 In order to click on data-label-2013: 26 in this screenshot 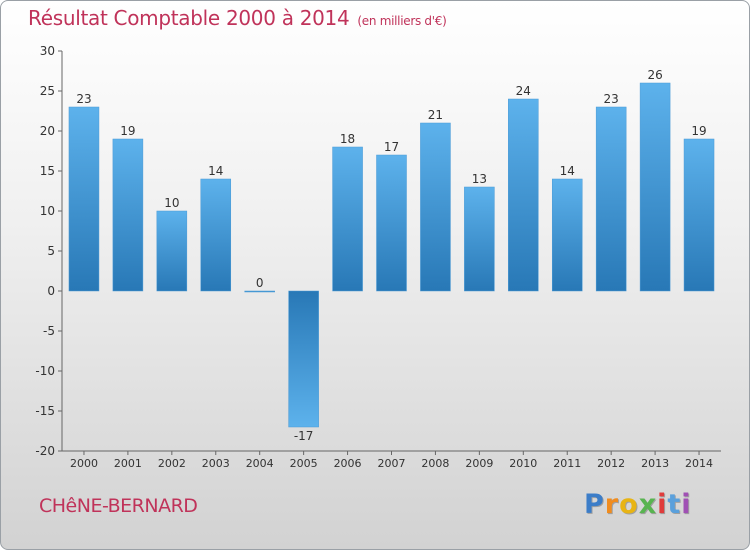, I will do `click(654, 75)`.